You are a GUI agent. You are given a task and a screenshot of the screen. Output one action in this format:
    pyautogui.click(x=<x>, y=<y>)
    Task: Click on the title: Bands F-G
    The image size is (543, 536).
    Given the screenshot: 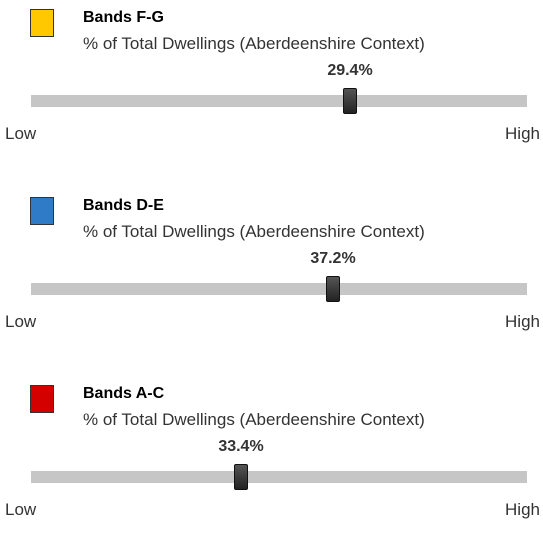 What is the action you would take?
    pyautogui.click(x=123, y=17)
    